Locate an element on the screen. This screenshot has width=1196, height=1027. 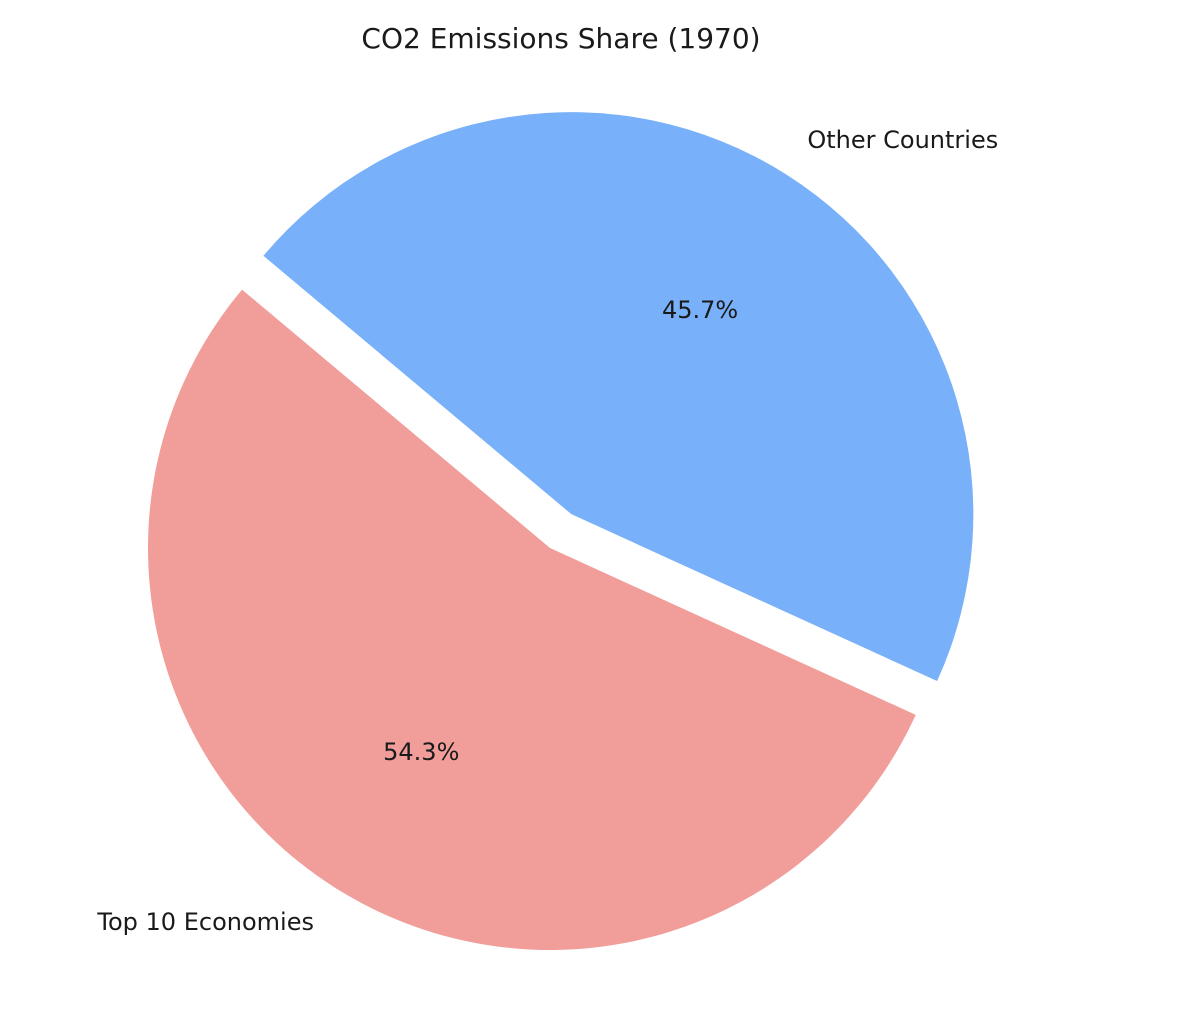
pie-slice-pct-label: 54.3% is located at coordinates (421, 752).